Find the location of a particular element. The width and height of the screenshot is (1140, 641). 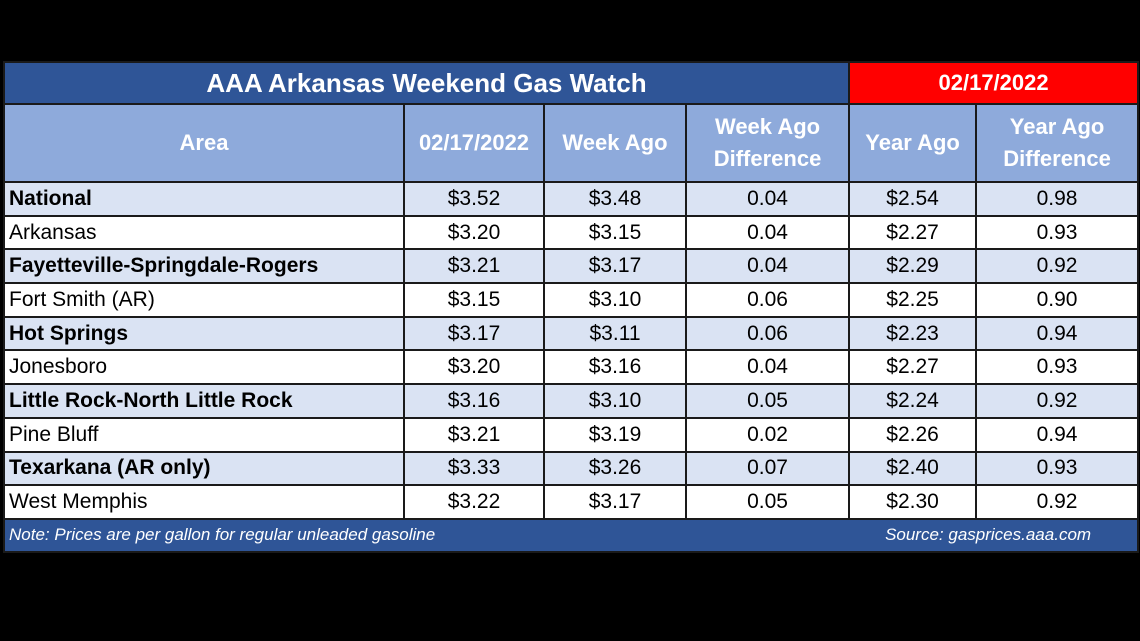

price-cell: 0.90 is located at coordinates (1057, 300).